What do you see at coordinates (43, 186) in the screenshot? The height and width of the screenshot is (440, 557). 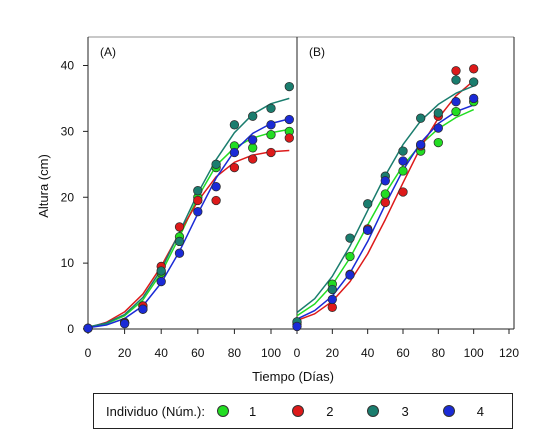 I see `y-axis-label: Altura (cm)` at bounding box center [43, 186].